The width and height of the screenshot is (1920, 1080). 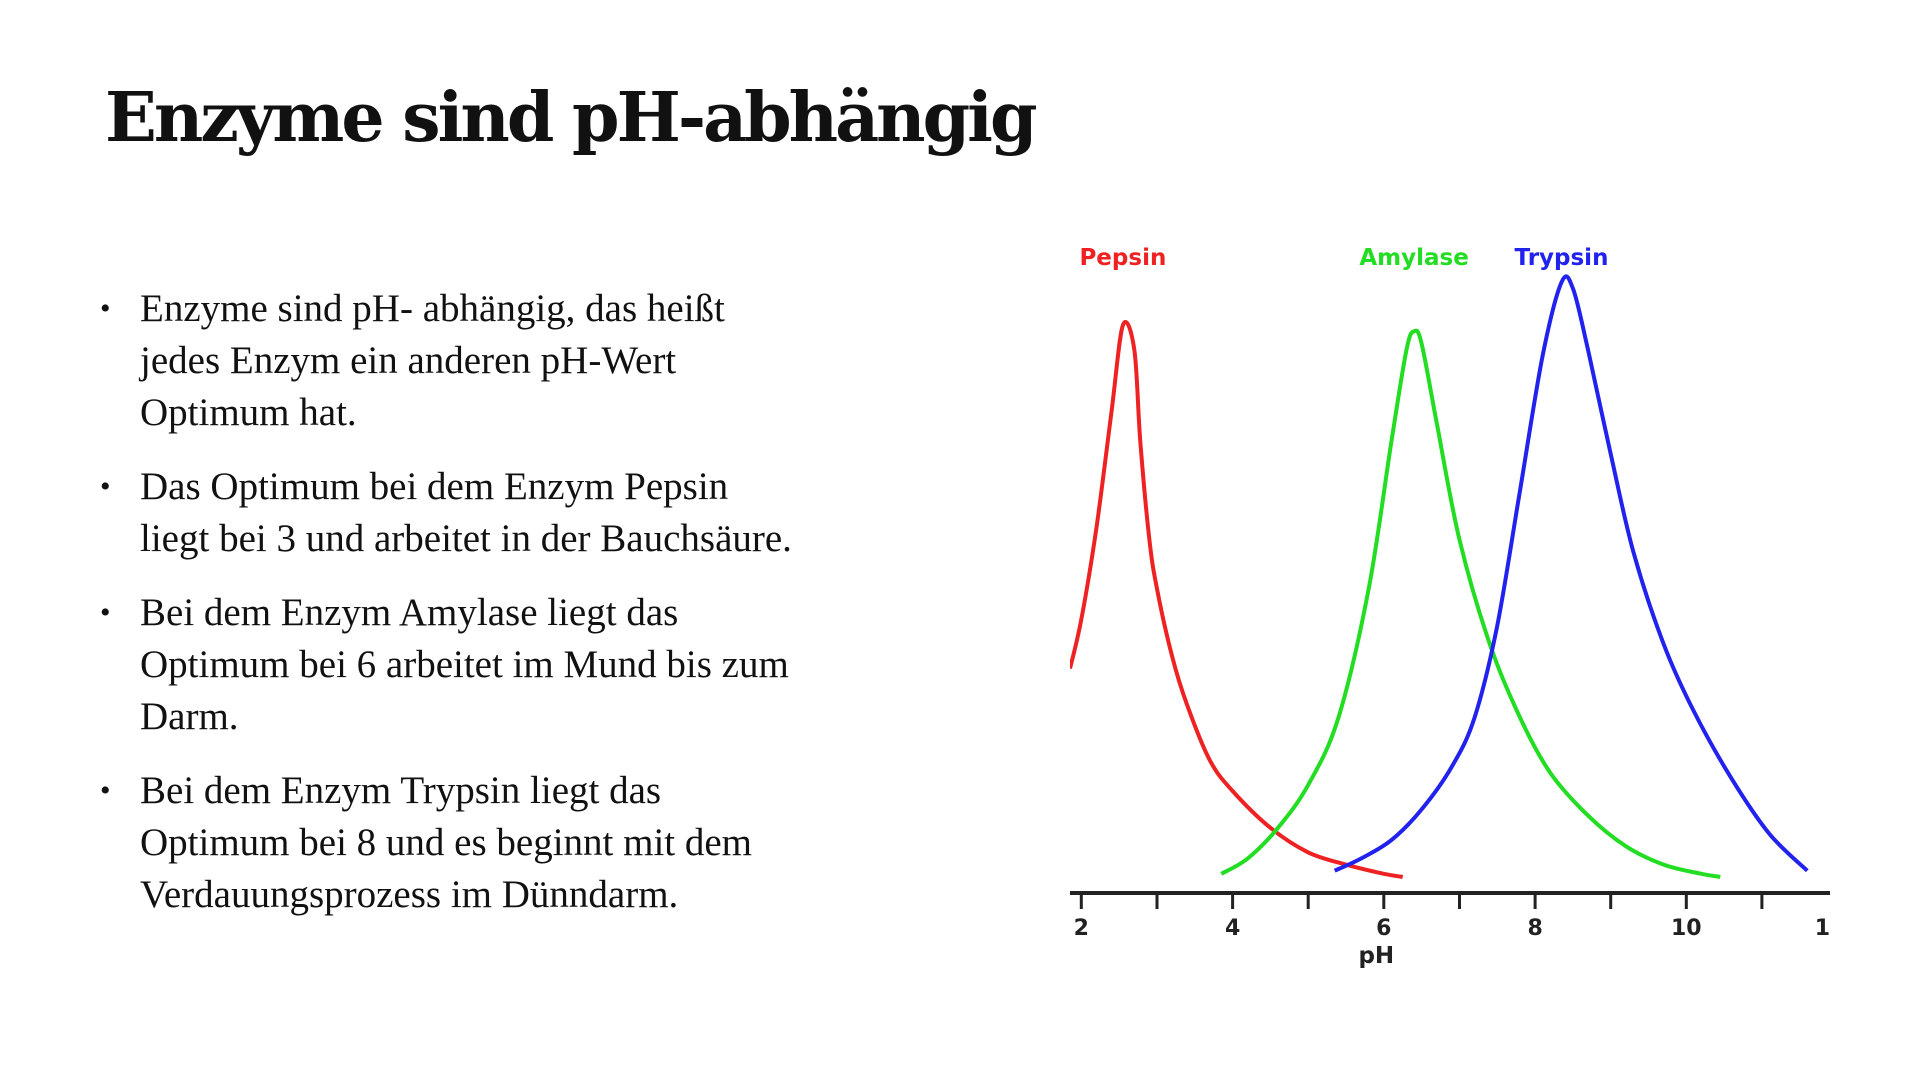 I want to click on series-trypsin-line, so click(x=1571, y=573).